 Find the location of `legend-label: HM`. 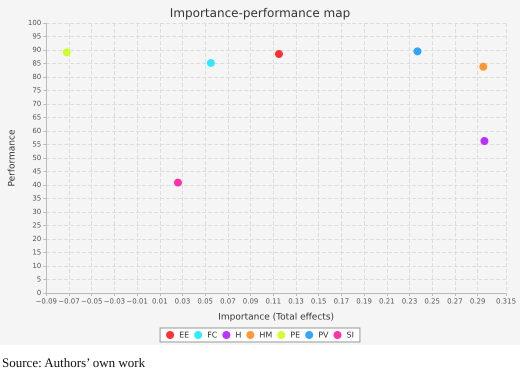

legend-label: HM is located at coordinates (265, 335).